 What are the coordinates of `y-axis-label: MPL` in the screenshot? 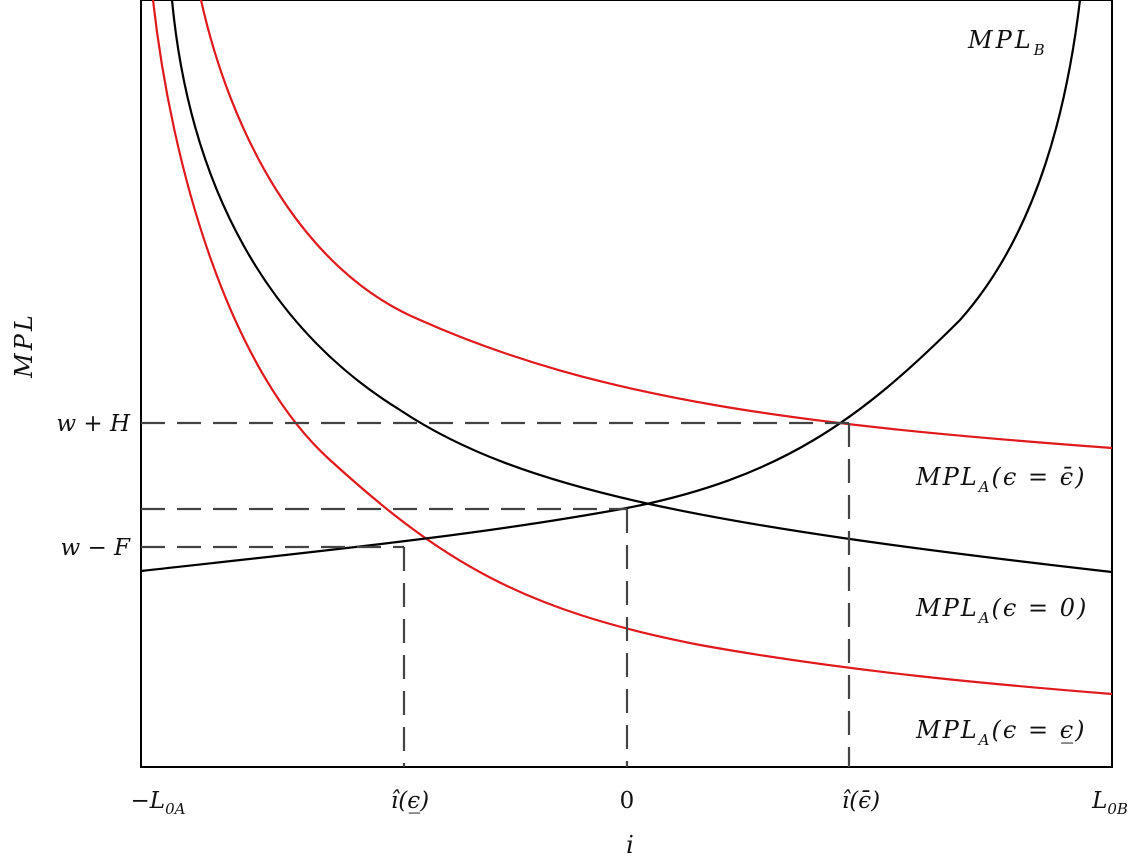 It's located at (24, 345).